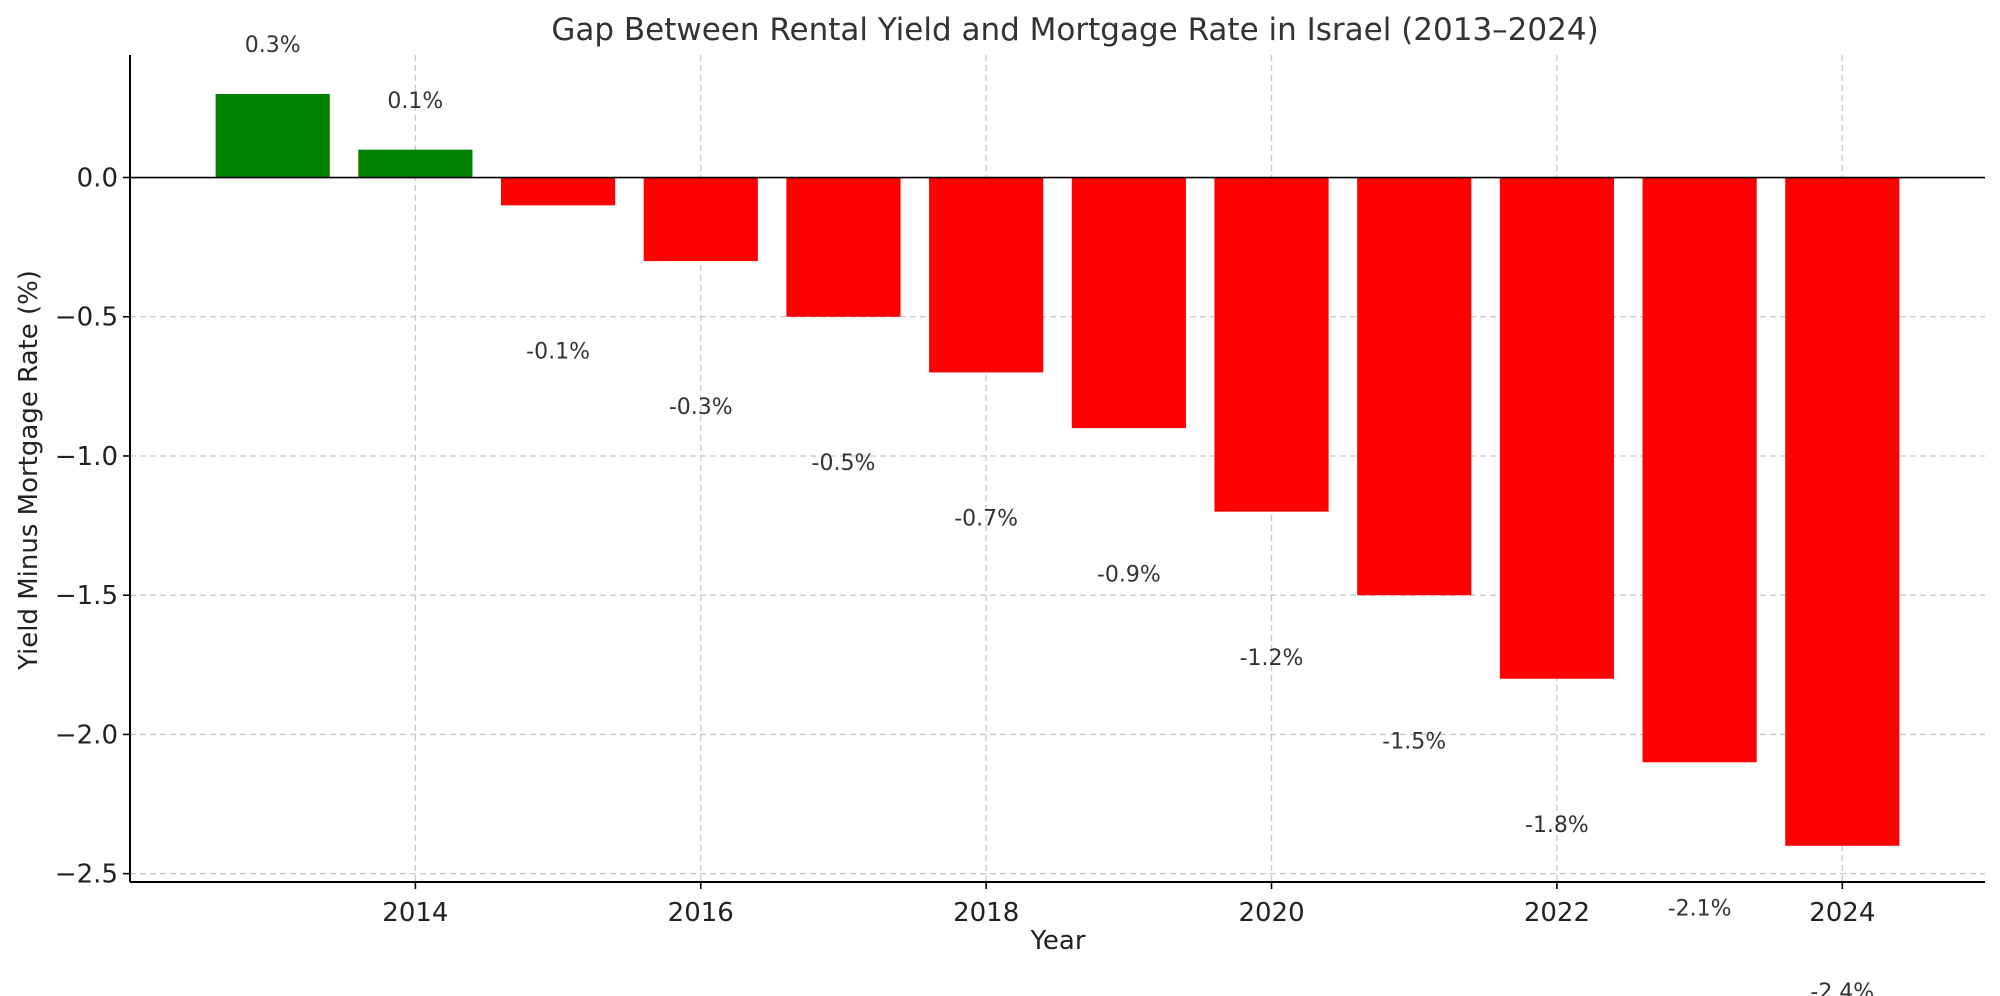 This screenshot has height=996, width=2000. What do you see at coordinates (1842, 913) in the screenshot?
I see `x-tick-label-2024: 2024` at bounding box center [1842, 913].